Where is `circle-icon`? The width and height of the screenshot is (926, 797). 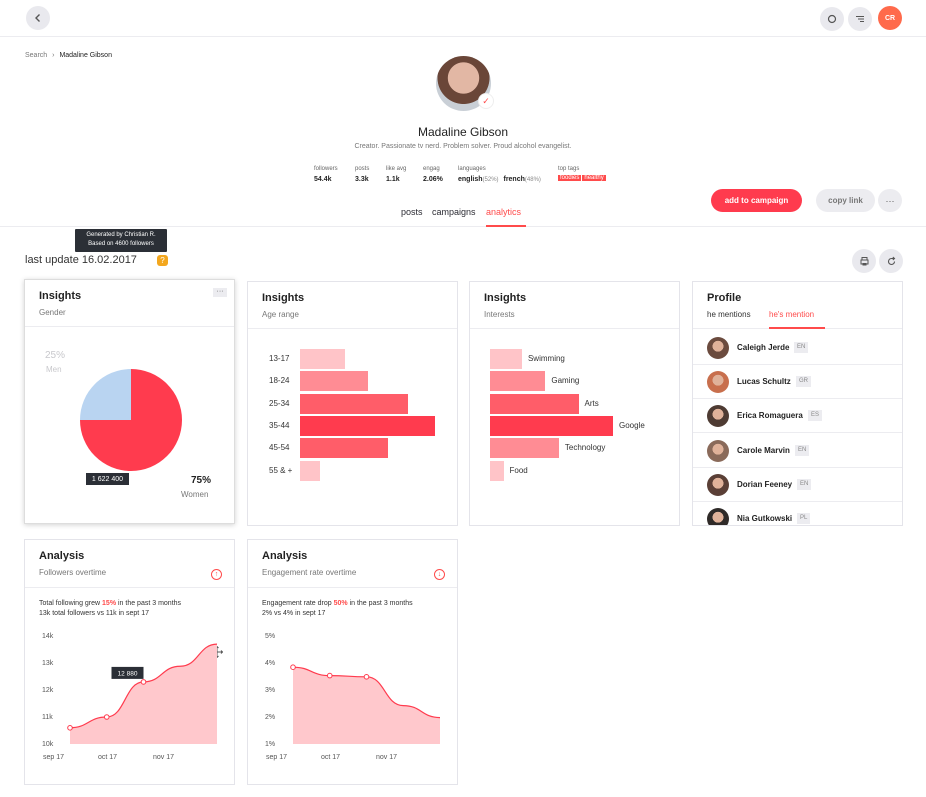 circle-icon is located at coordinates (832, 19).